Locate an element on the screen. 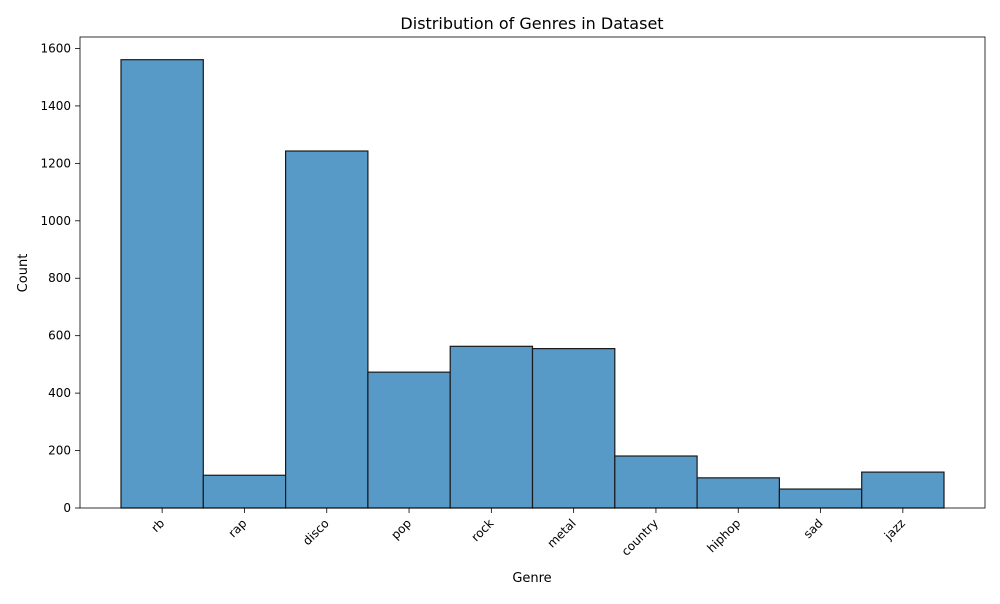 This screenshot has height=604, width=1000. x-tick-label-jazz: jazz is located at coordinates (894, 529).